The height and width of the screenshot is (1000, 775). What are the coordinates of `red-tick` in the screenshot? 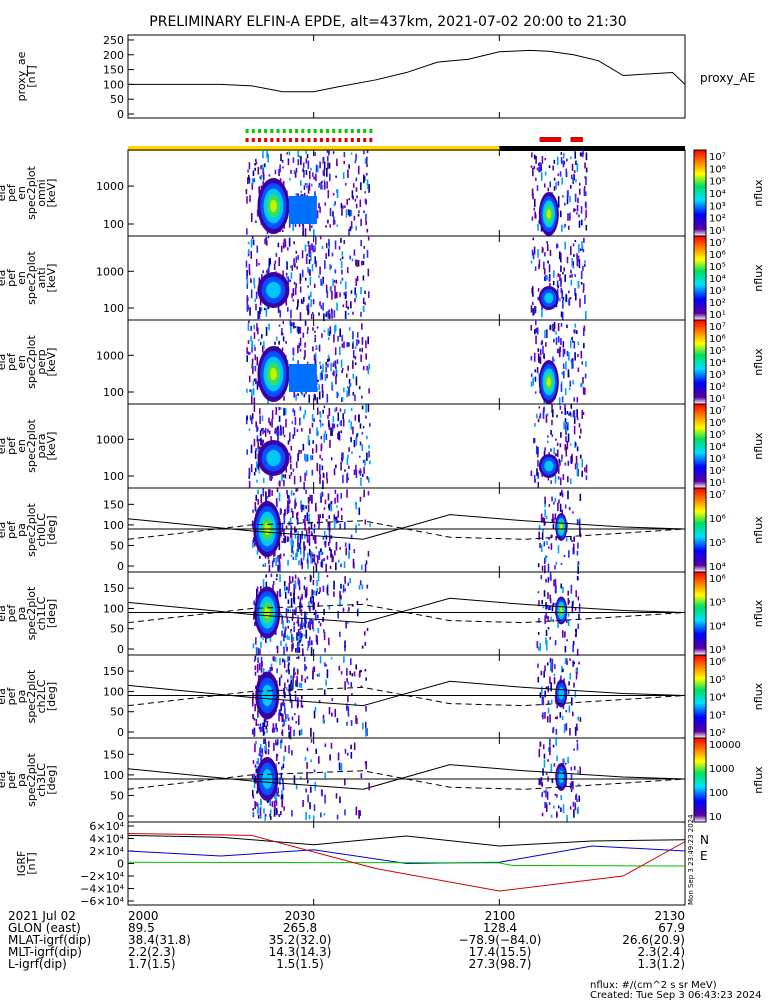 It's located at (266, 140).